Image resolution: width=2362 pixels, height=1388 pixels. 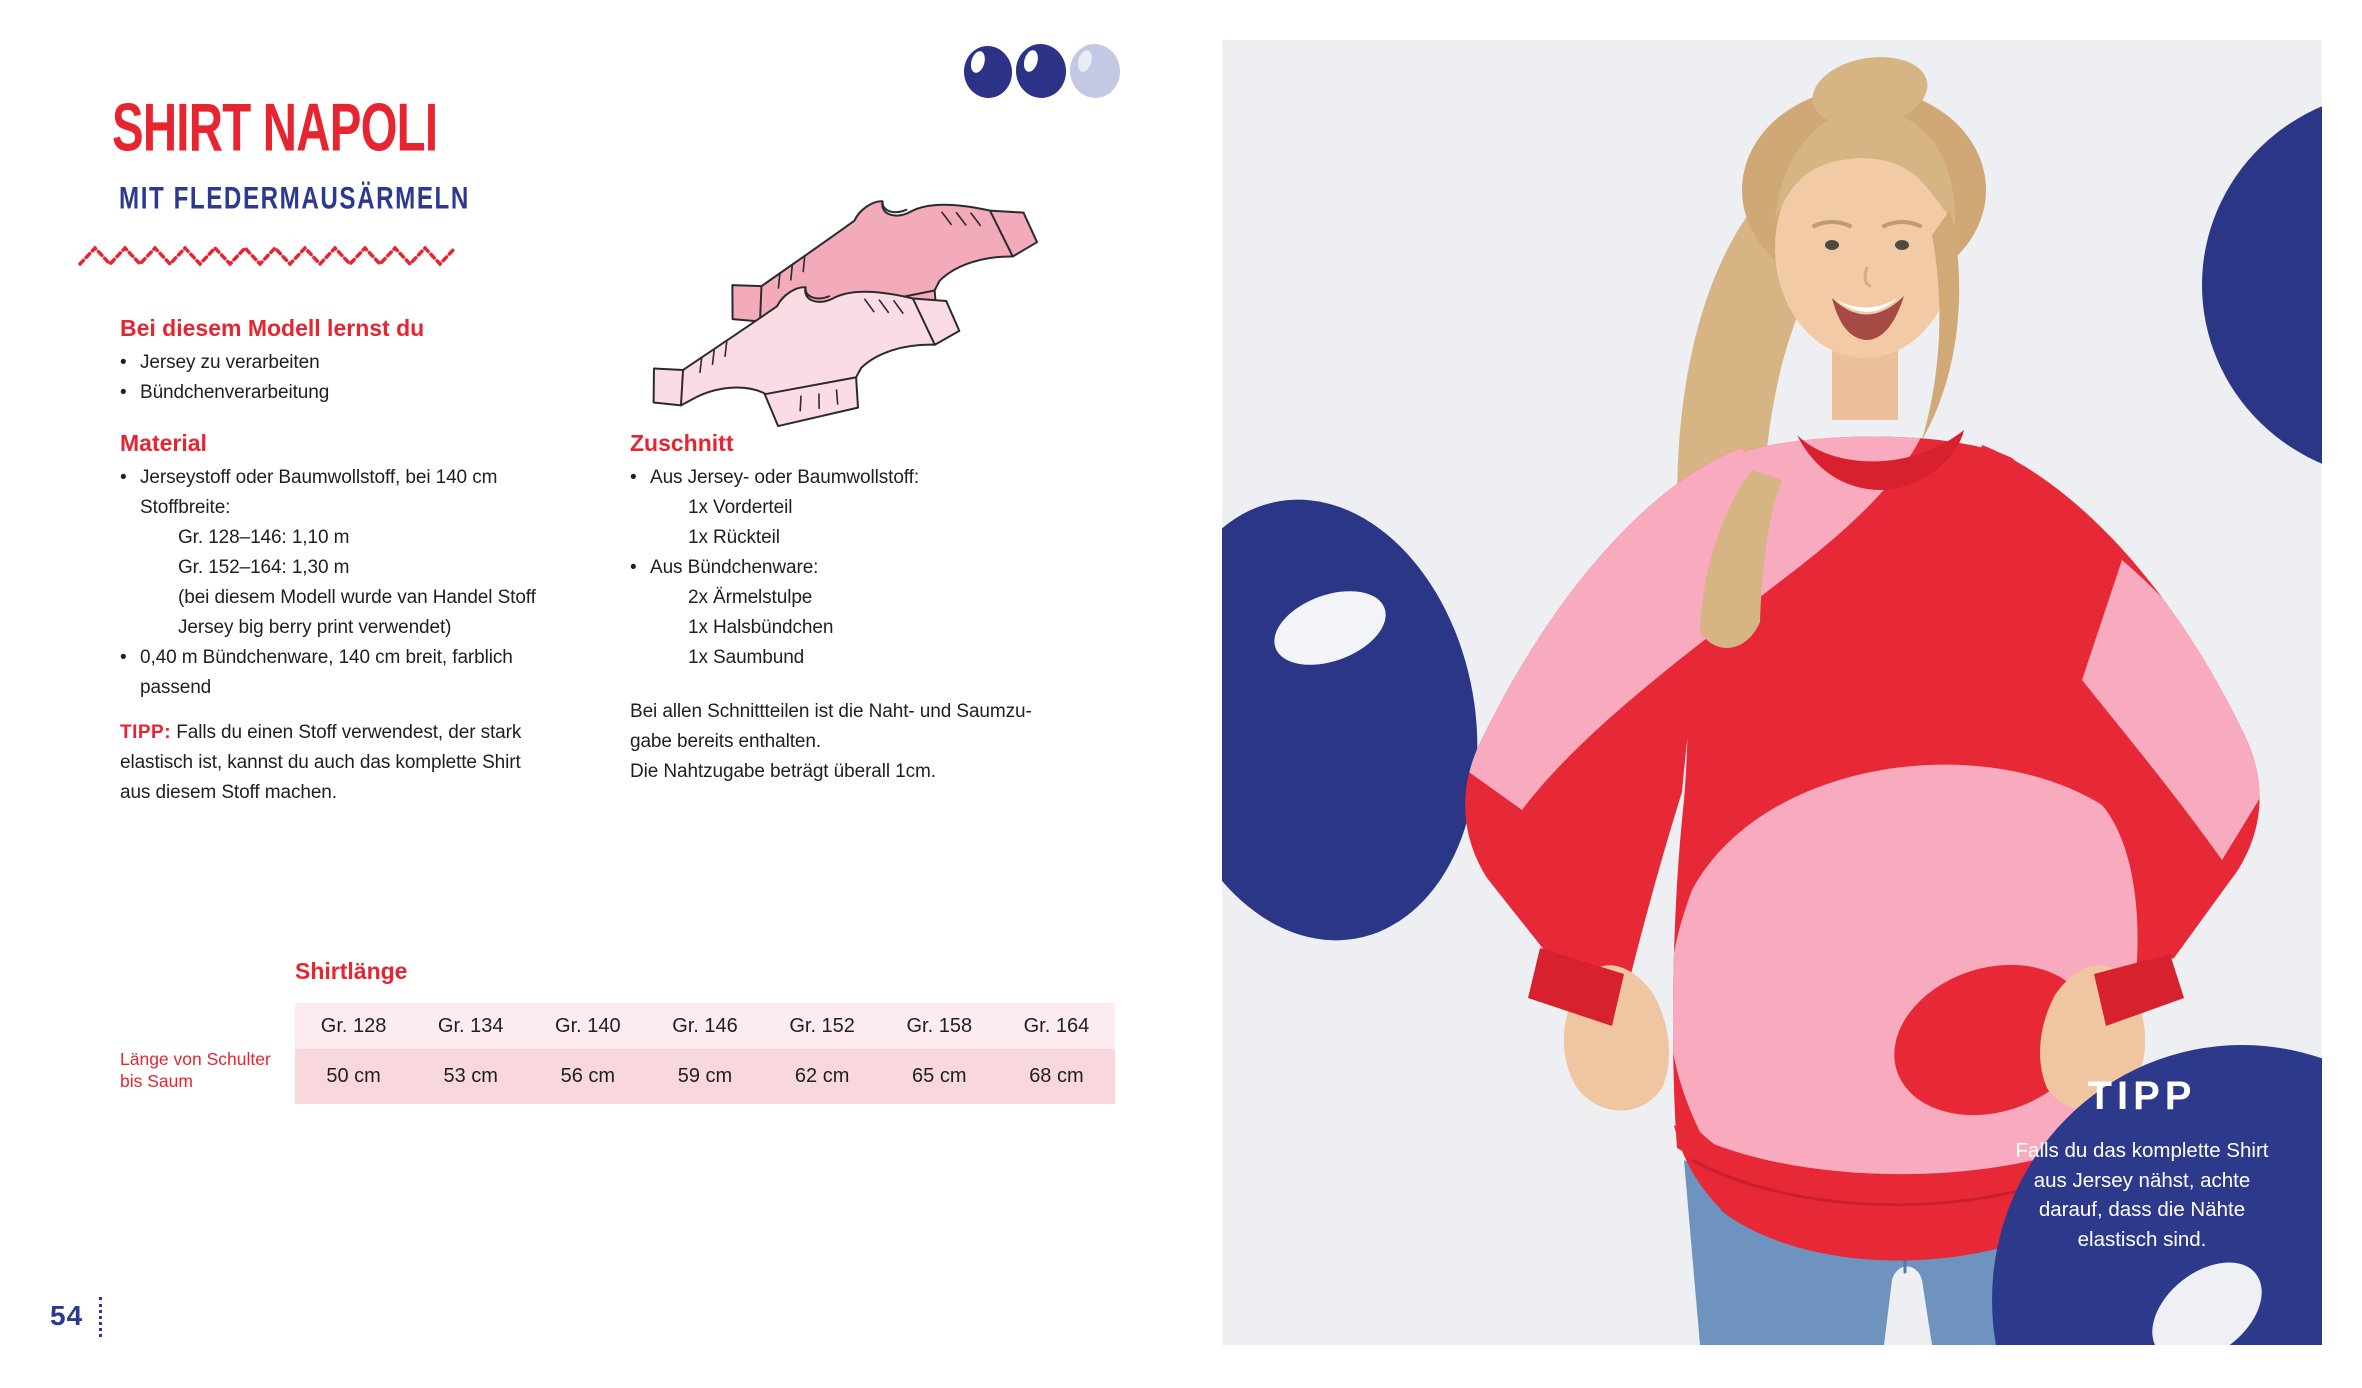 What do you see at coordinates (67, 1315) in the screenshot?
I see `page-number: 54` at bounding box center [67, 1315].